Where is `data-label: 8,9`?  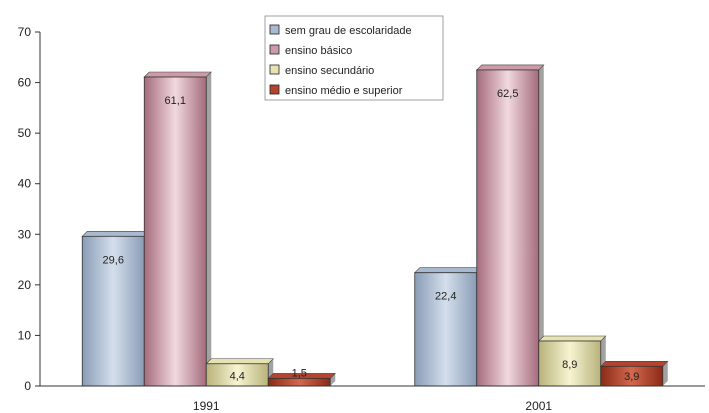
data-label: 8,9 is located at coordinates (569, 365).